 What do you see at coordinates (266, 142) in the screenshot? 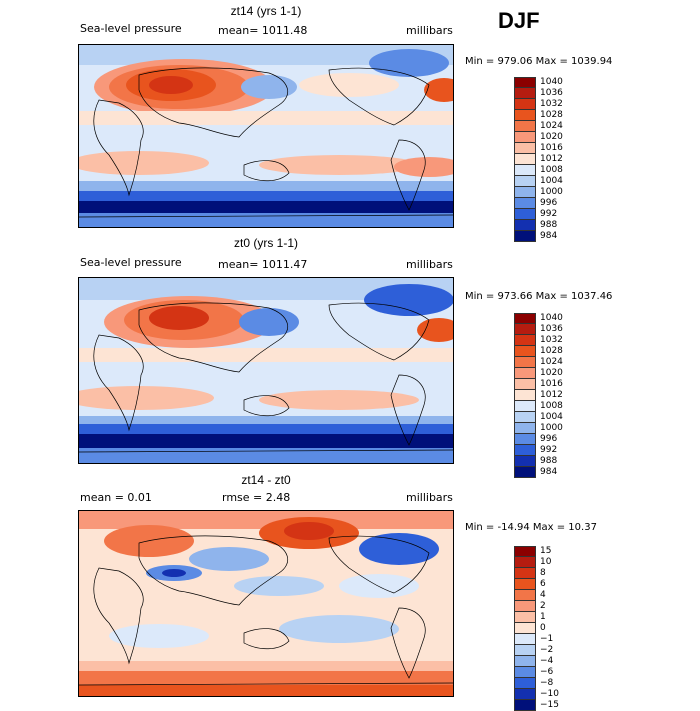
I see `panel1-coastlines` at bounding box center [266, 142].